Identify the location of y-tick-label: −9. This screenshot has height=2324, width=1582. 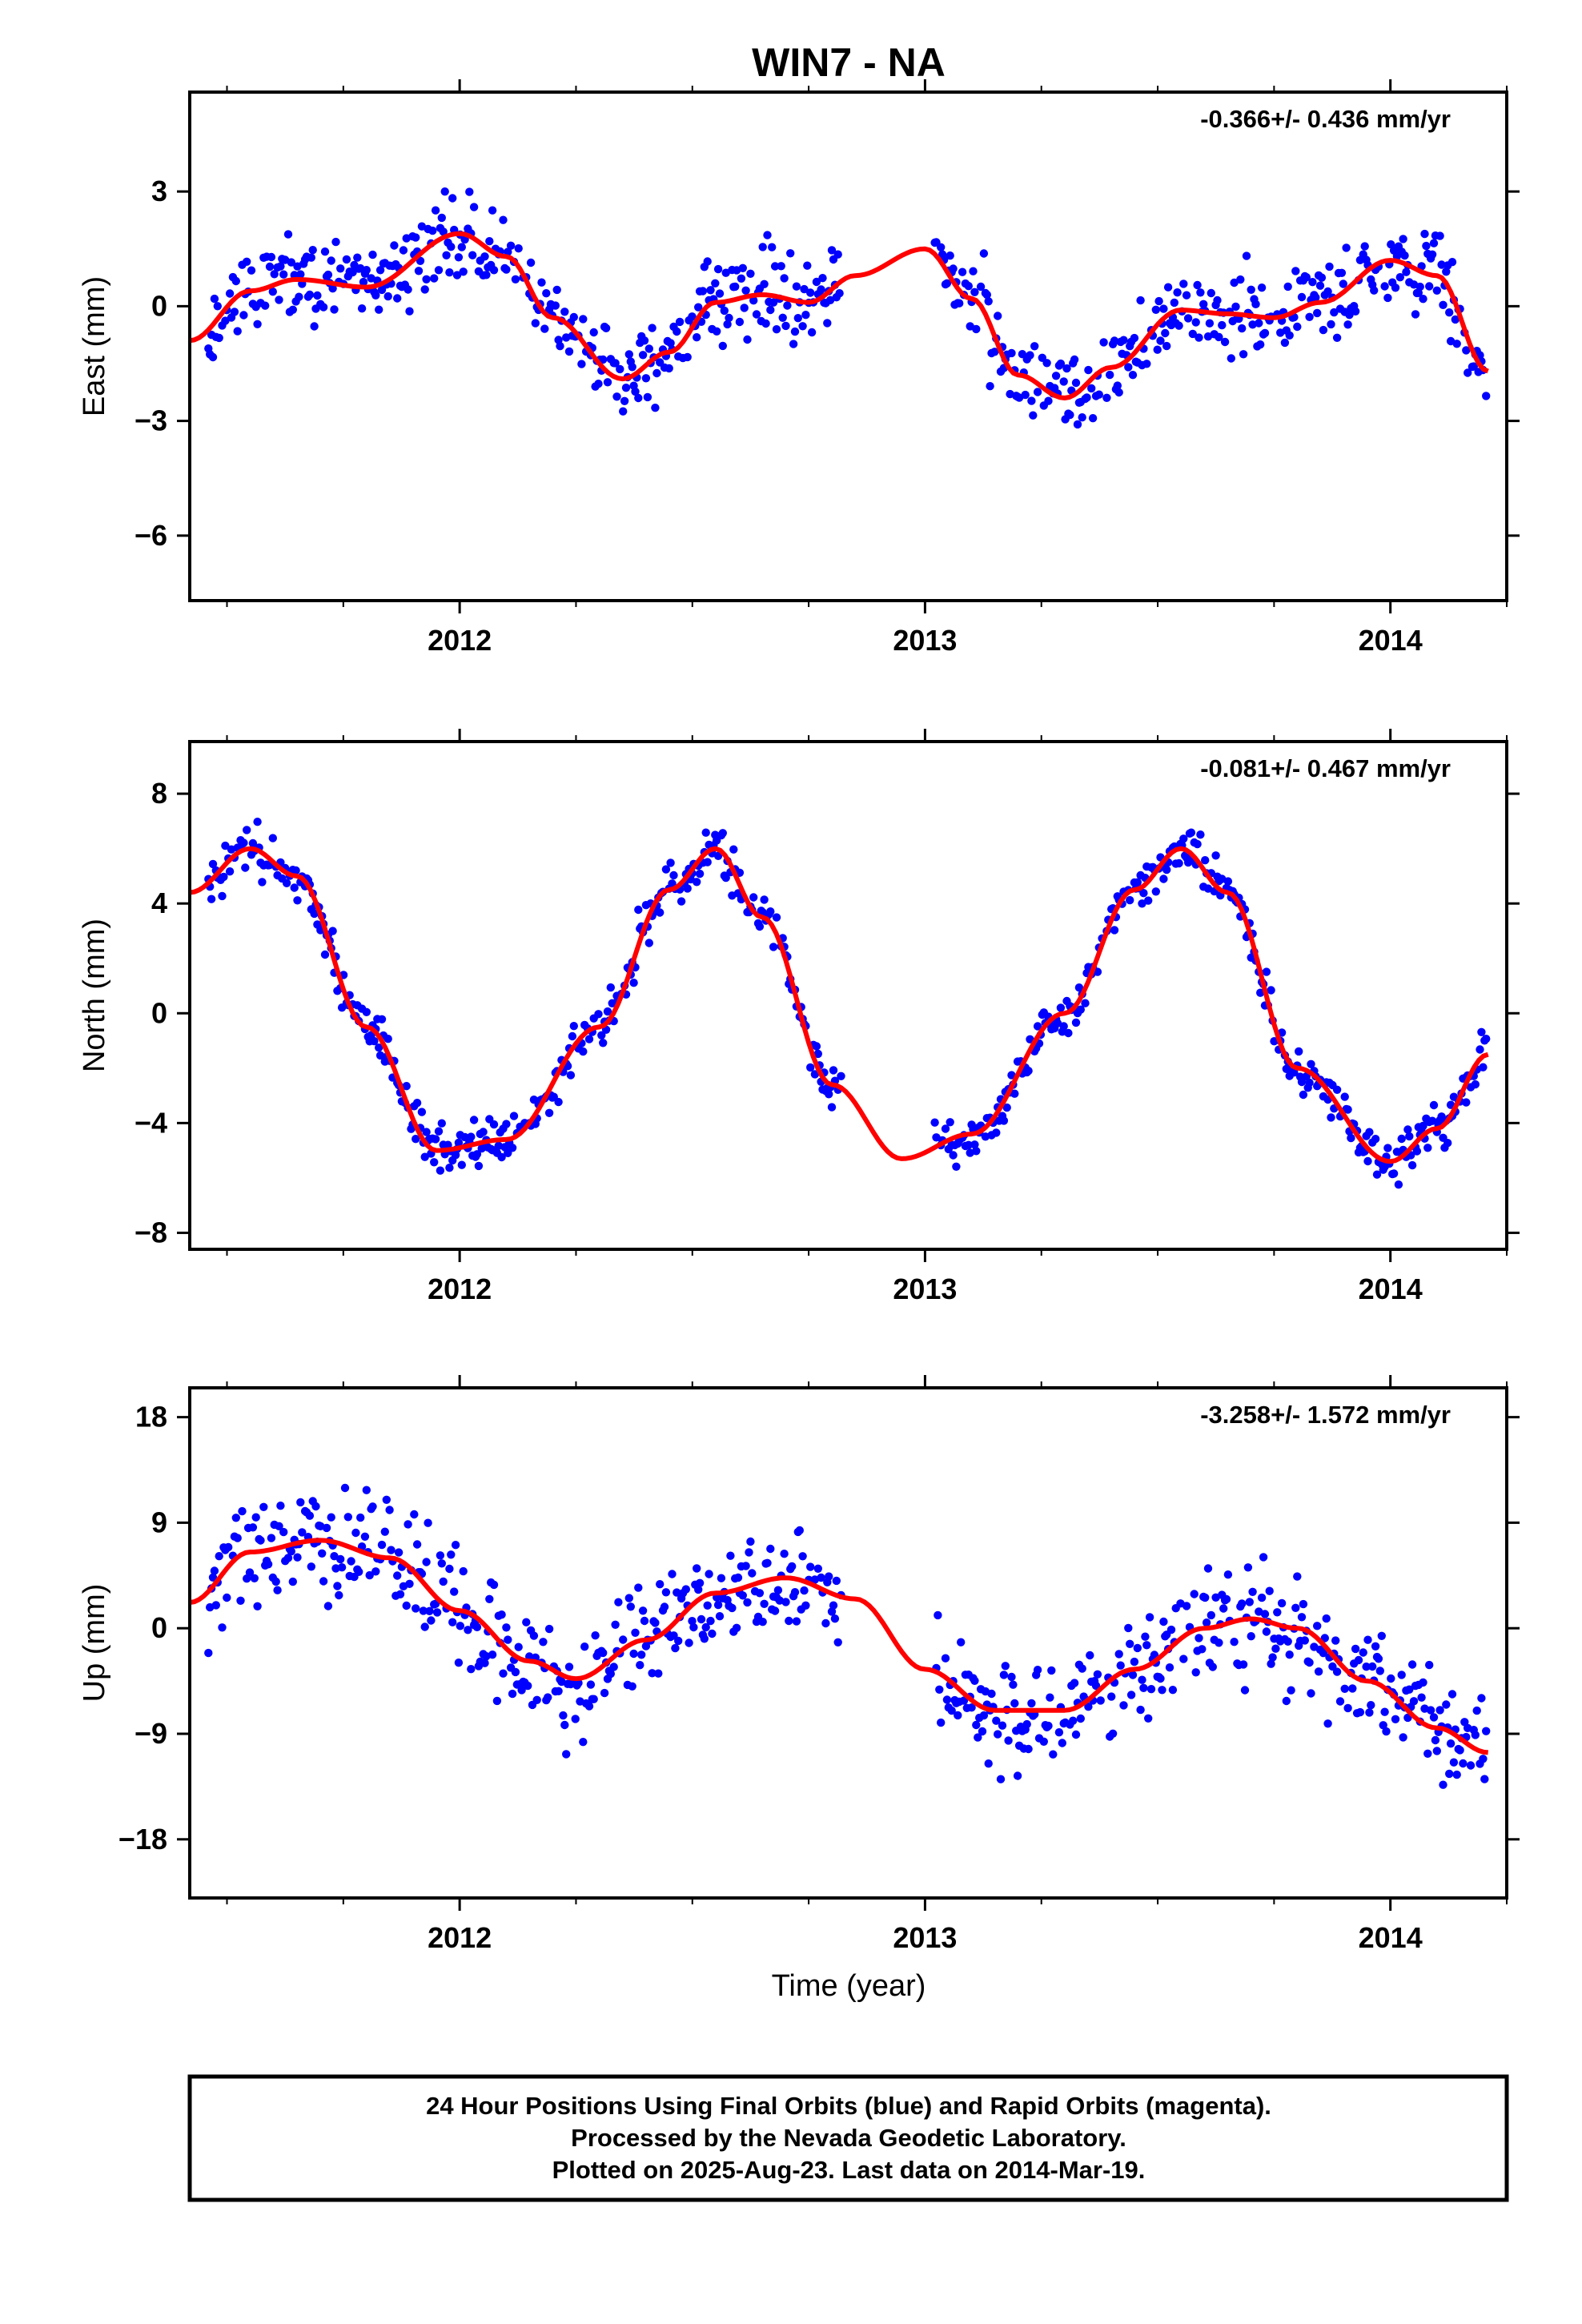
(151, 1733).